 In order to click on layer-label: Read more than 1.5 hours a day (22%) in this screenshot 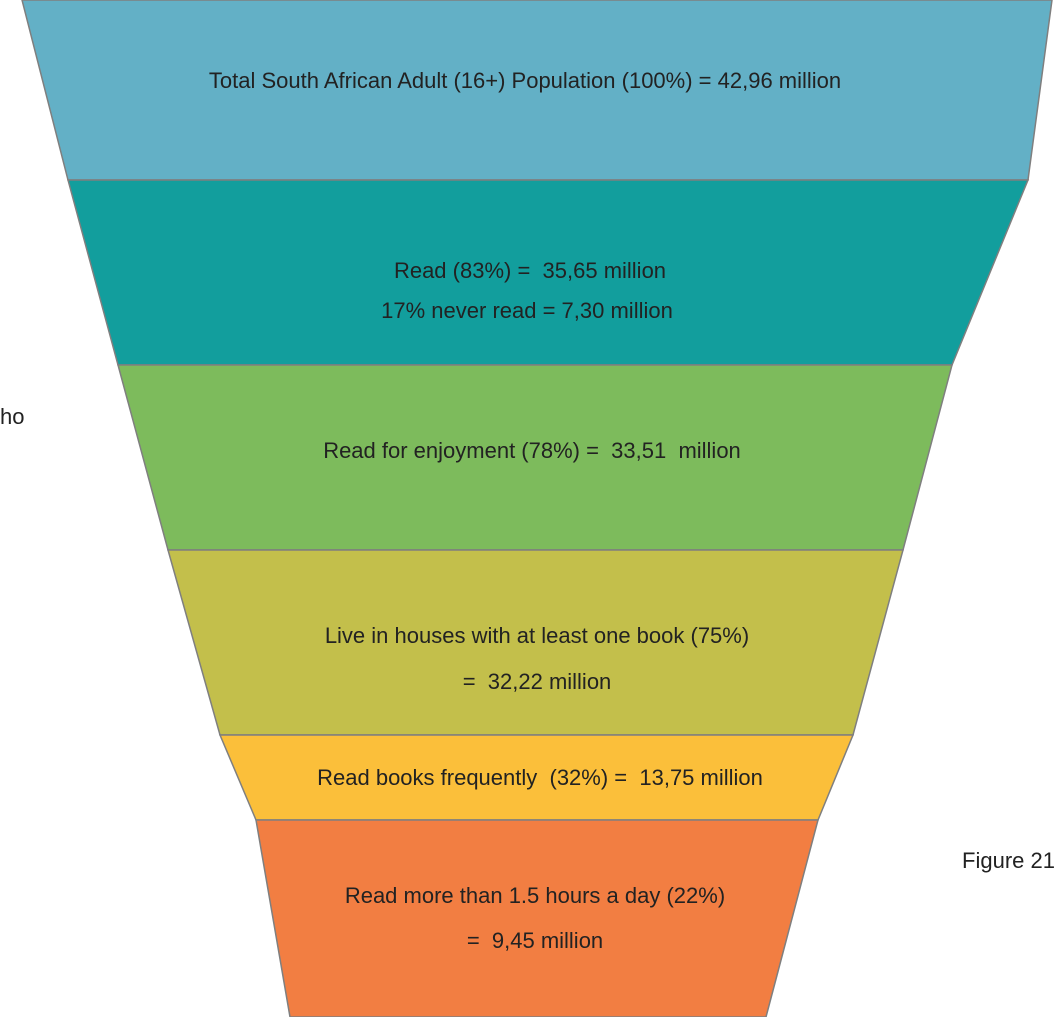, I will do `click(535, 895)`.